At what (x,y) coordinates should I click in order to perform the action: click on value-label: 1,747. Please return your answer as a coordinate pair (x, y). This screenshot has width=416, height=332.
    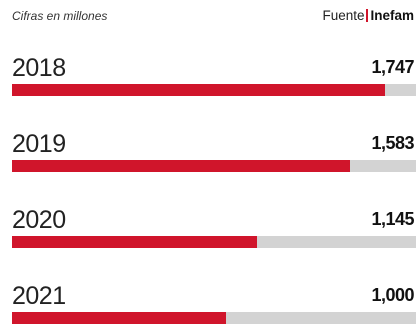
    Looking at the image, I should click on (392, 67).